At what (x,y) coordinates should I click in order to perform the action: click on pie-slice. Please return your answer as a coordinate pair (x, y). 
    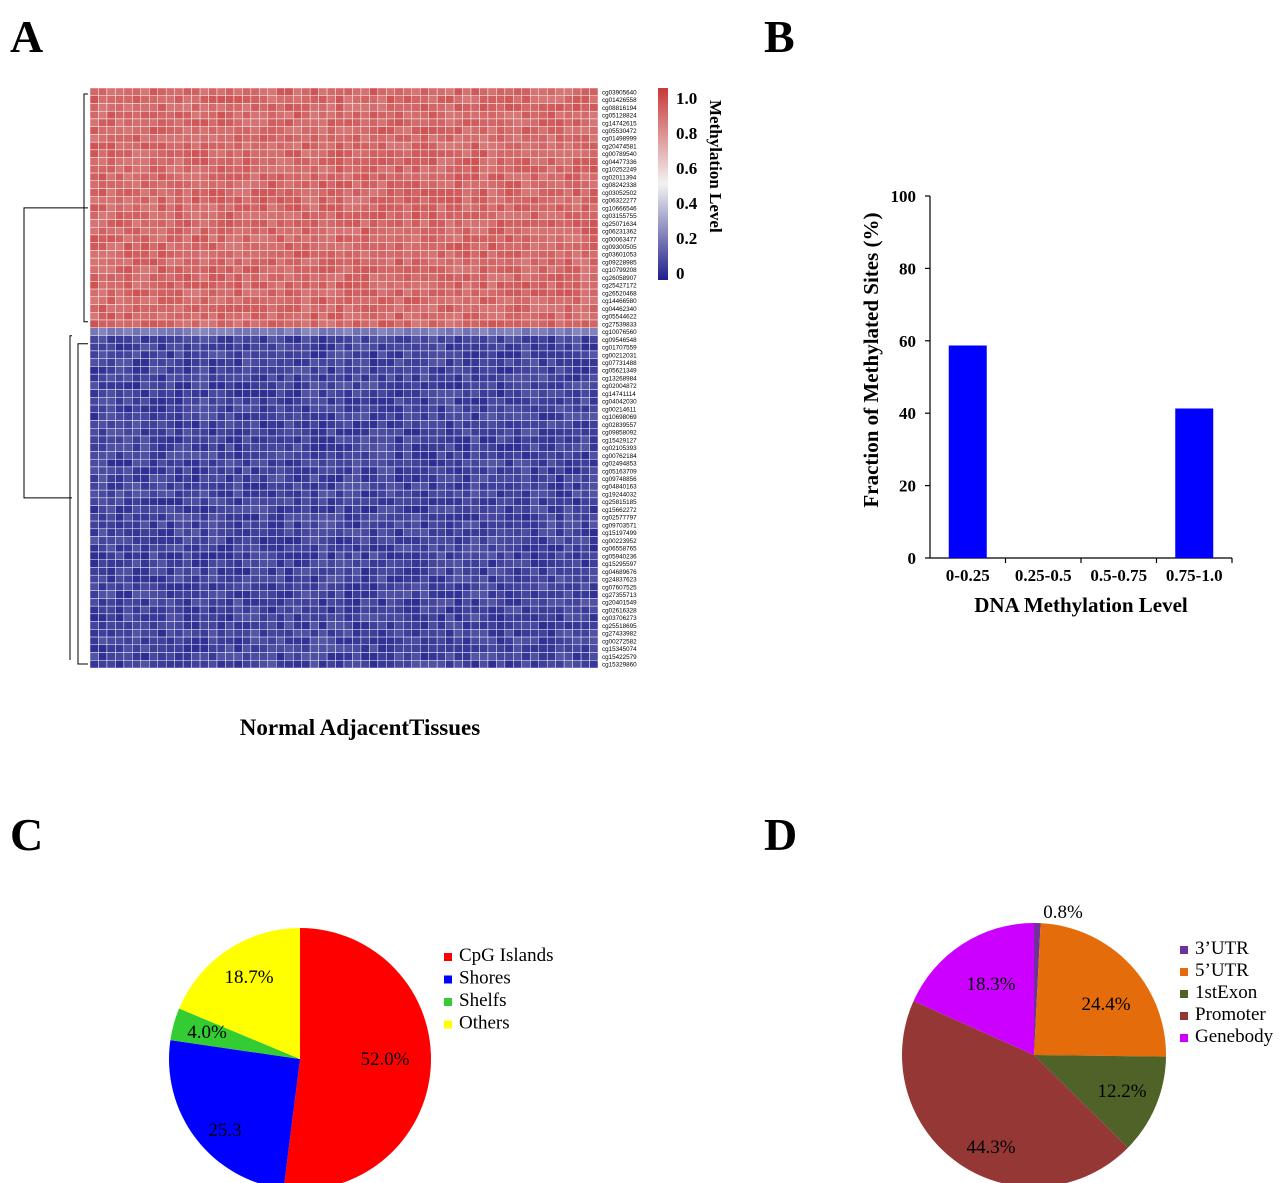
    Looking at the image, I should click on (1037, 989).